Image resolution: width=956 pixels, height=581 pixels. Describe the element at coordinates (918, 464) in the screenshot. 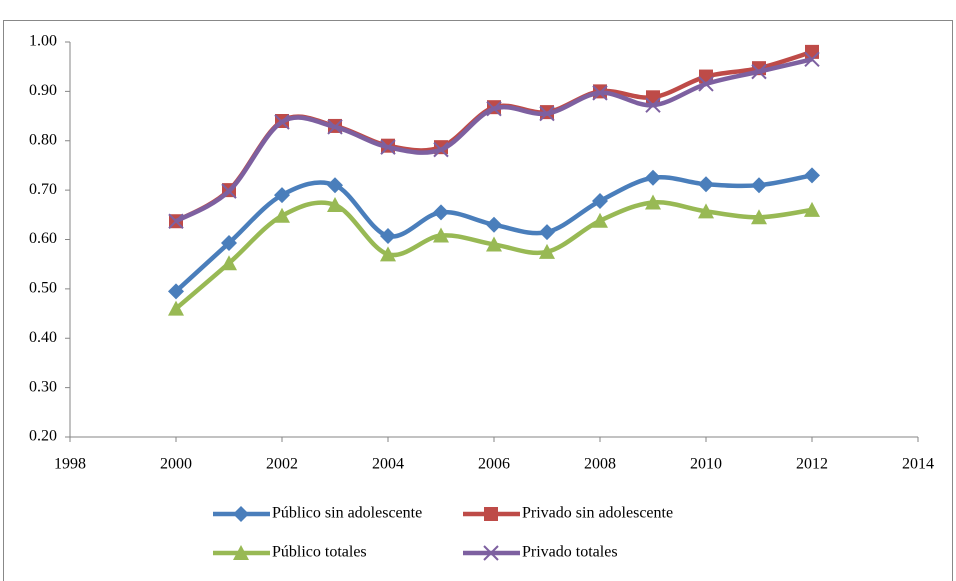

I see `x-tick-label: 2014` at that location.